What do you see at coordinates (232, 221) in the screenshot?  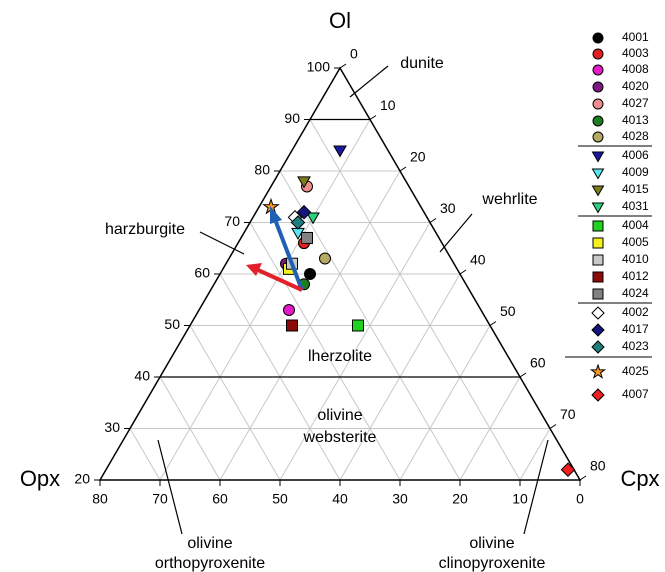 I see `ol-tick-label: 70` at bounding box center [232, 221].